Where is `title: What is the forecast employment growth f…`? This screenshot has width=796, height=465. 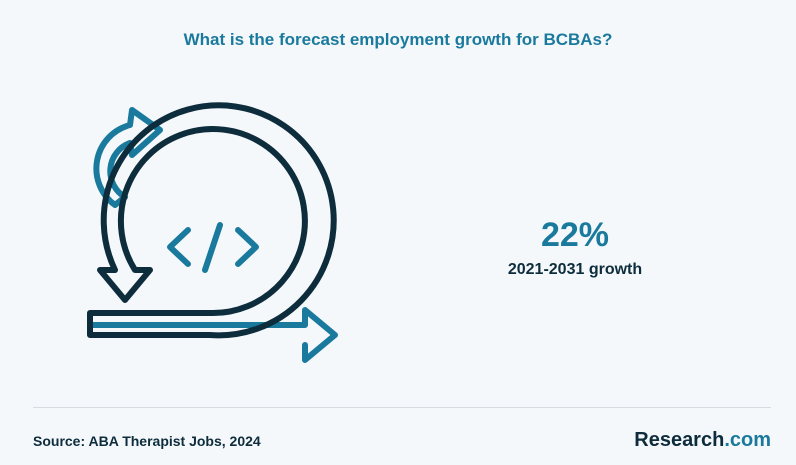 title: What is the forecast employment growth f… is located at coordinates (398, 39).